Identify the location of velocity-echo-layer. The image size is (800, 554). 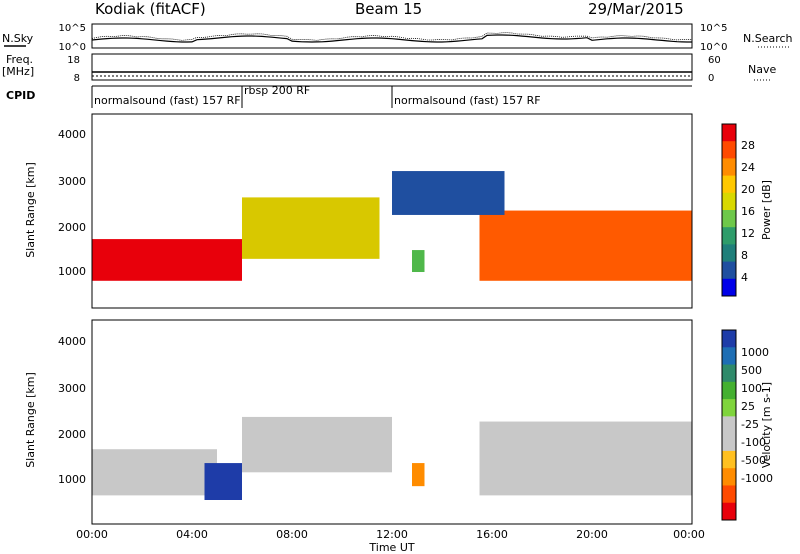
(392, 458).